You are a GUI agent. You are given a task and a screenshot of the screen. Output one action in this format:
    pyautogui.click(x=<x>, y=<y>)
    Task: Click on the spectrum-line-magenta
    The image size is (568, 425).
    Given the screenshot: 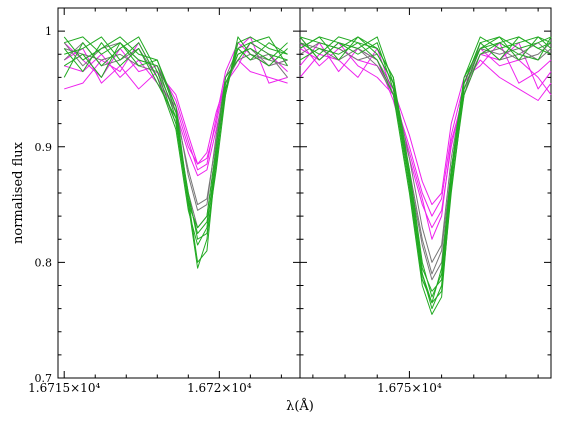 What is the action you would take?
    pyautogui.click(x=176, y=106)
    